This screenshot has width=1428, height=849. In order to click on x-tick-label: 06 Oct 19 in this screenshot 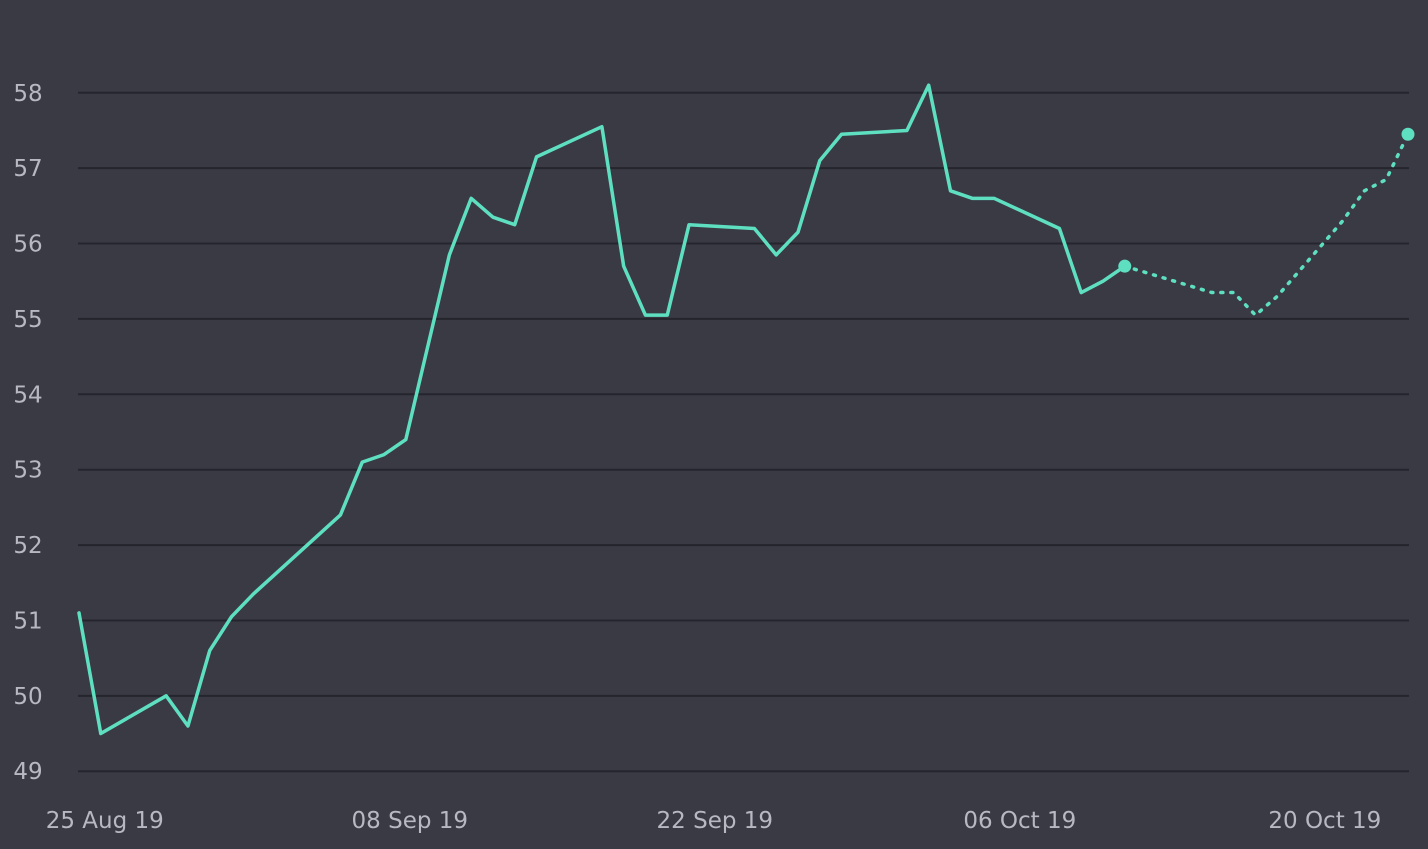, I will do `click(1019, 821)`.